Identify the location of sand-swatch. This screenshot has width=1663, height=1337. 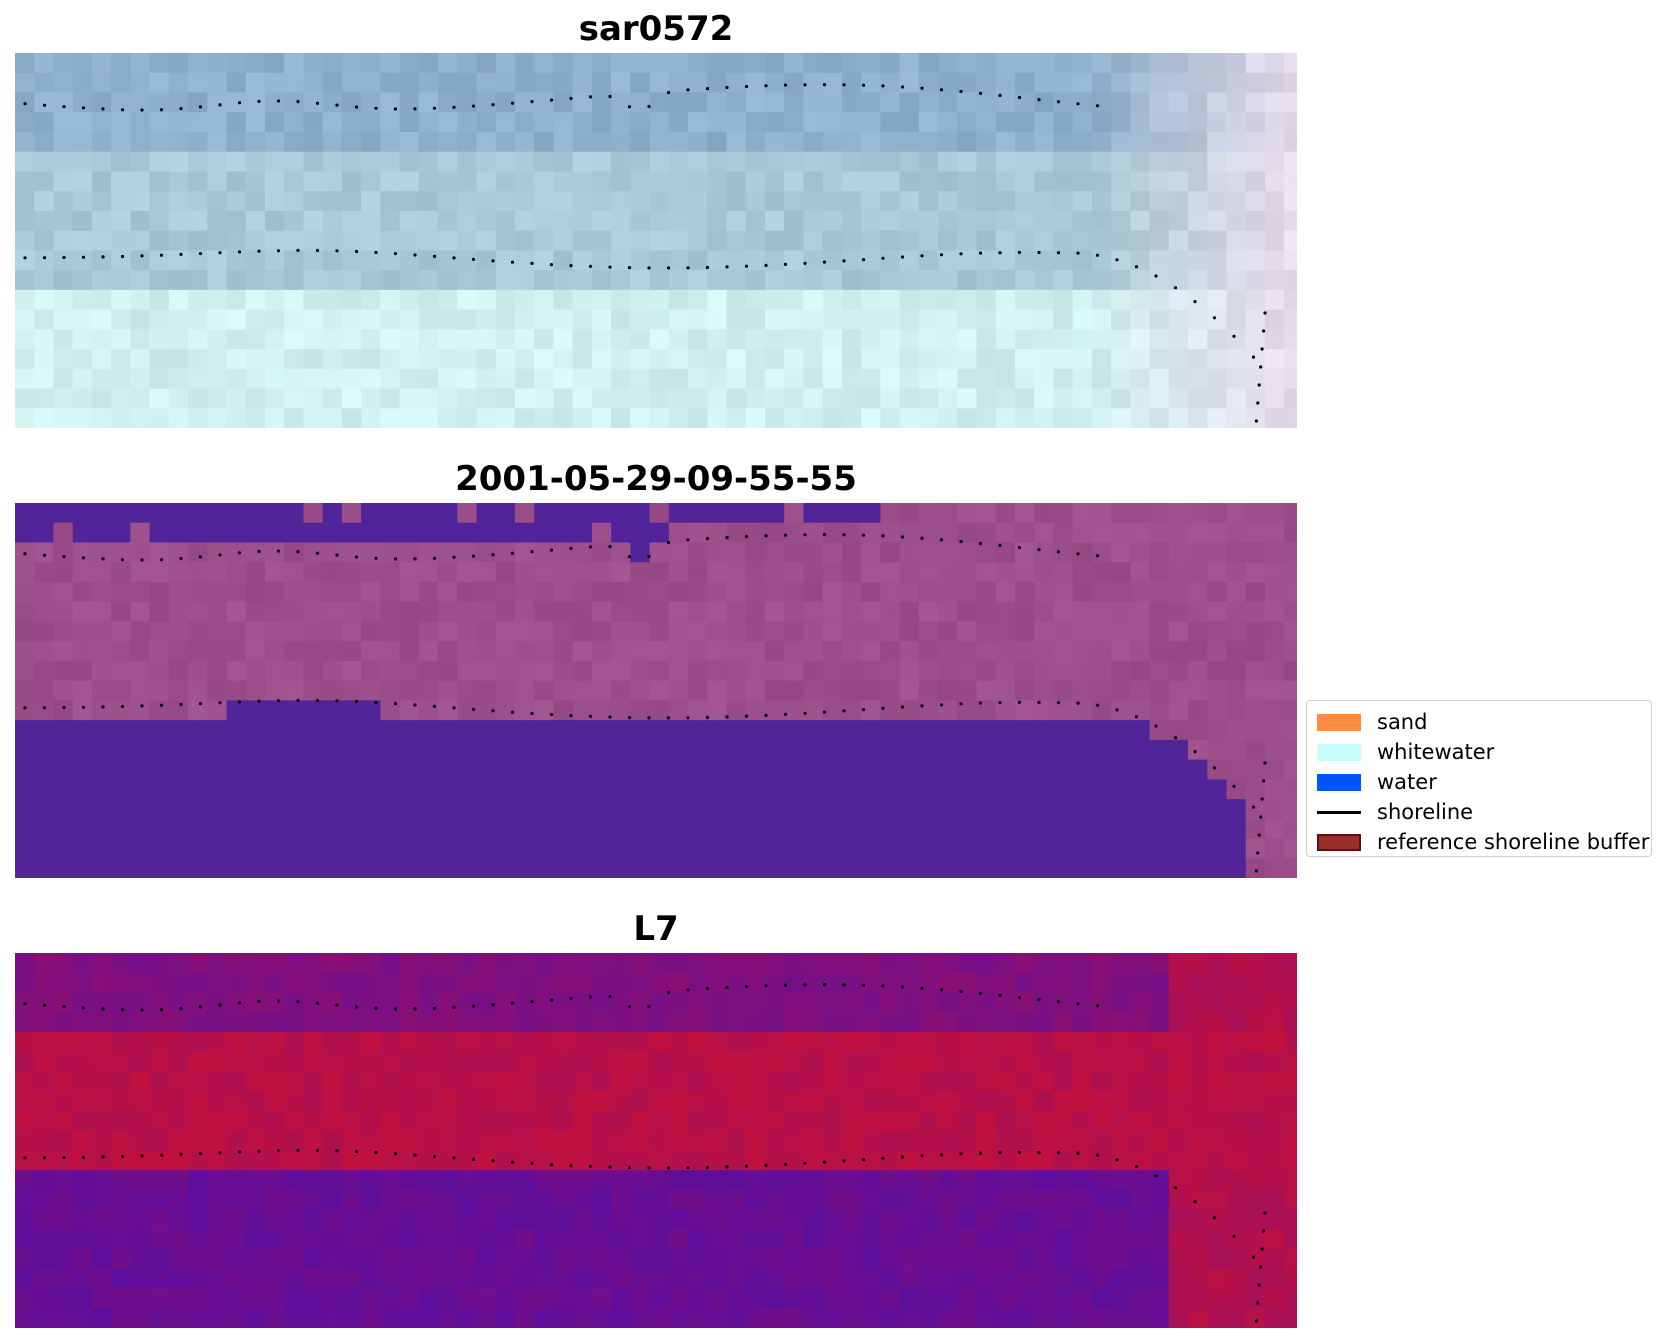
(1339, 722).